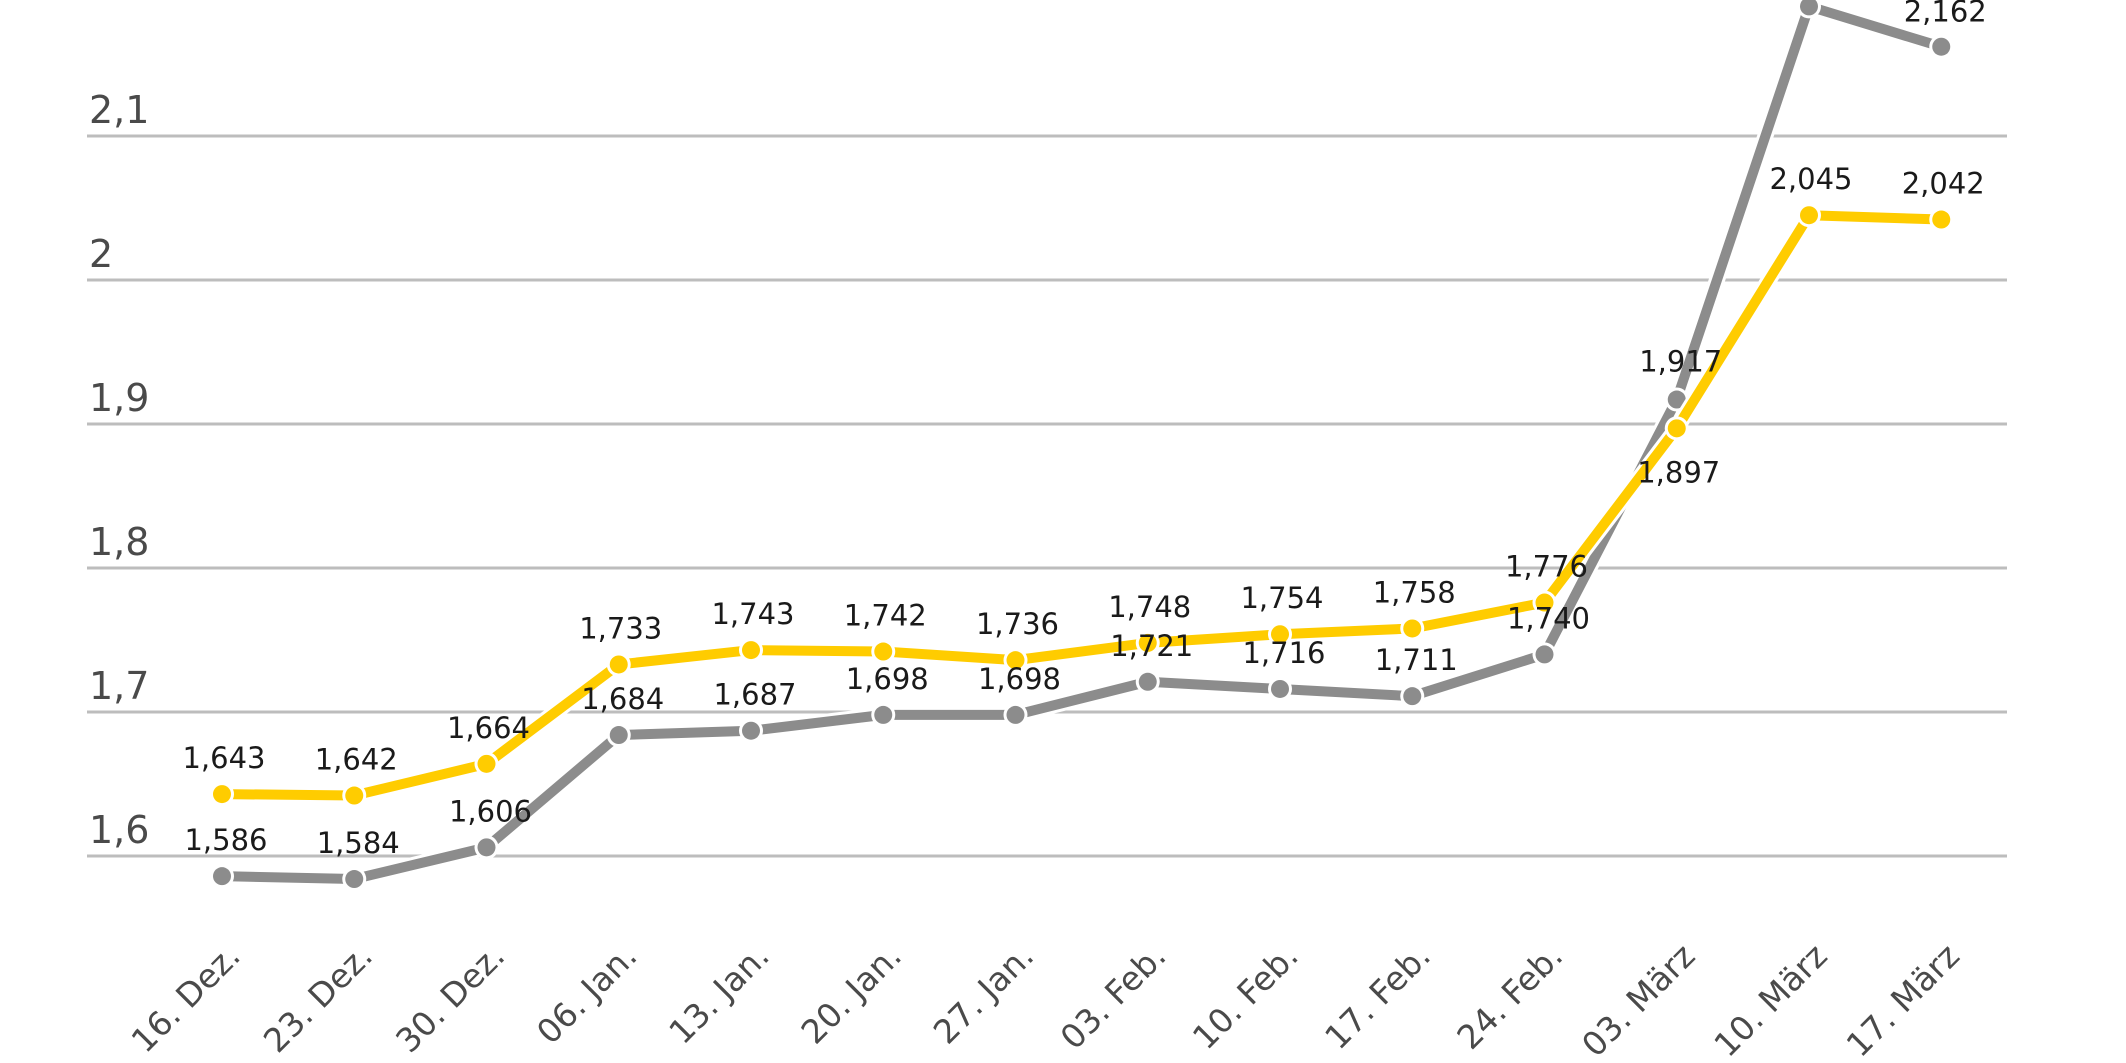 This screenshot has height=1063, width=2126. I want to click on data-label-grey: 1,716, so click(1283, 653).